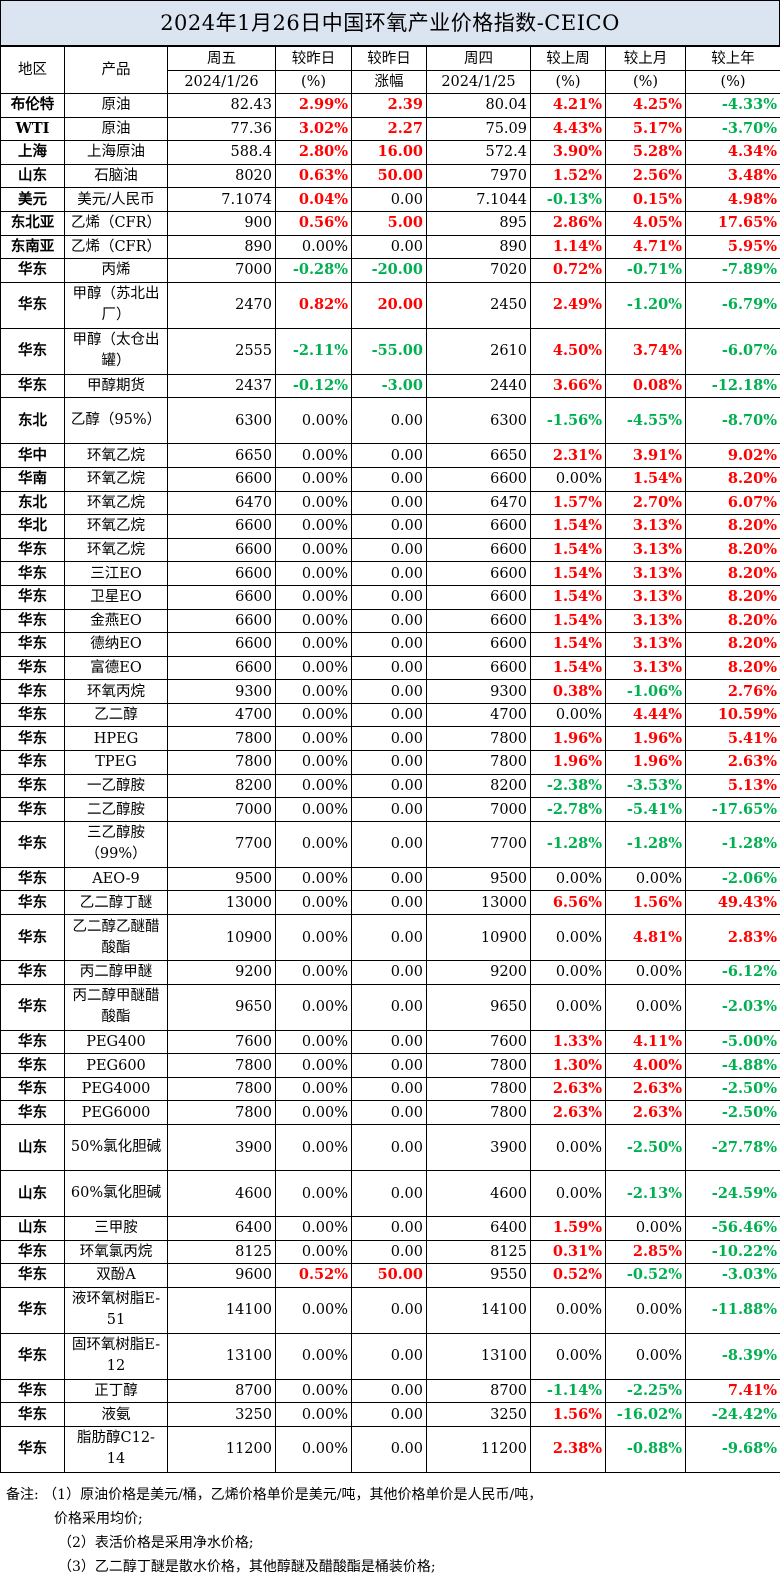 The width and height of the screenshot is (780, 1579). I want to click on thursday-price-cell: 6600, so click(479, 550).